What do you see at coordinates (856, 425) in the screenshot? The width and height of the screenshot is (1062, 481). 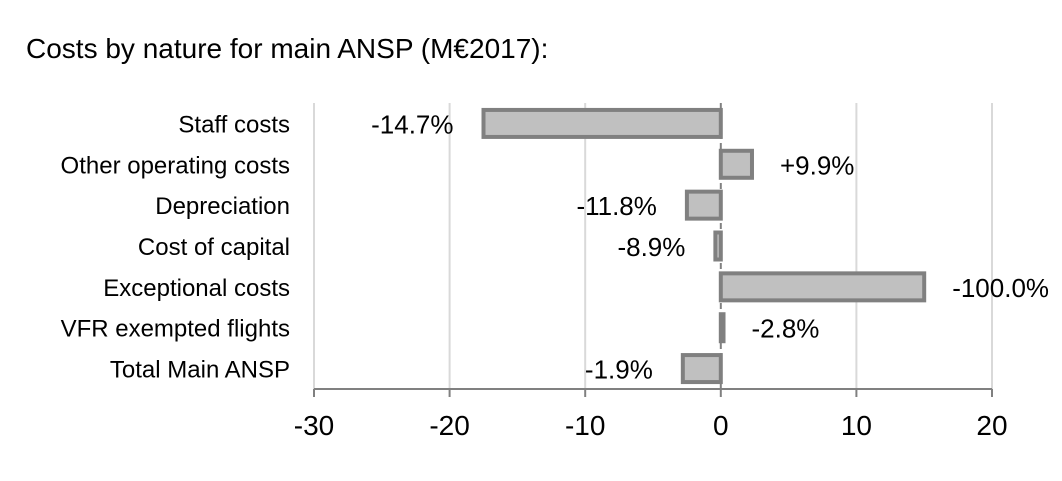 I see `x-tick-label: 10` at bounding box center [856, 425].